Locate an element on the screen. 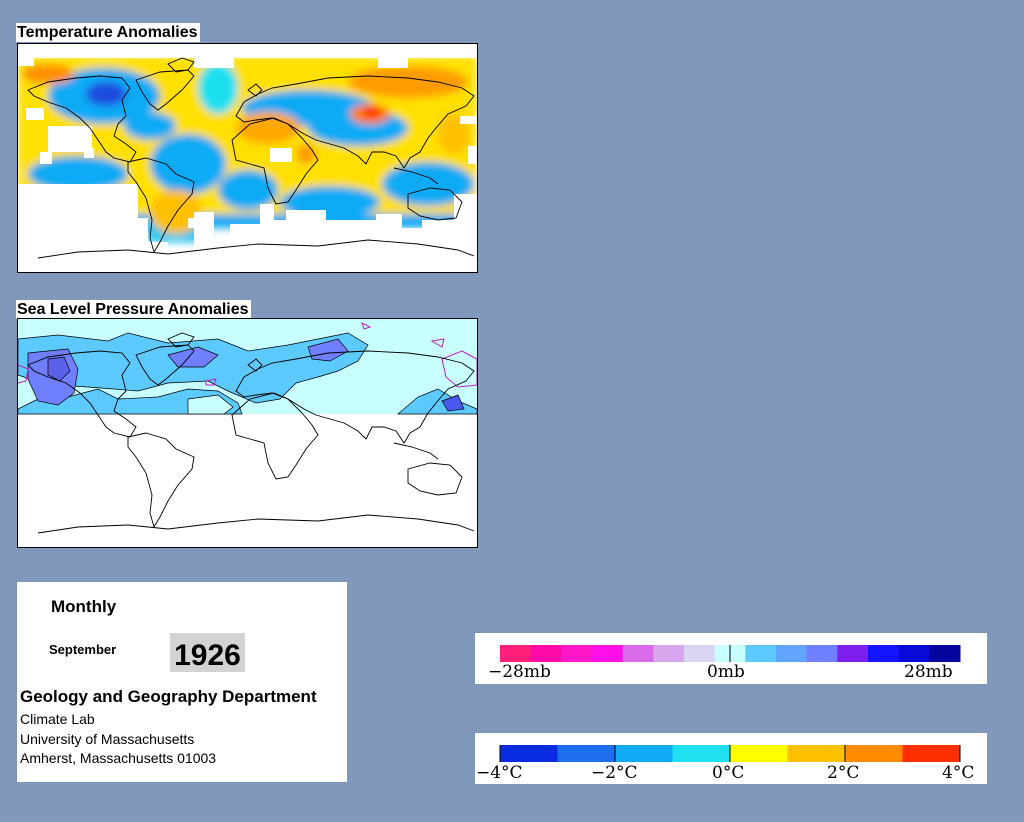 This screenshot has width=1024, height=822. pressure-legend: −28mb 0mb 28mb is located at coordinates (731, 658).